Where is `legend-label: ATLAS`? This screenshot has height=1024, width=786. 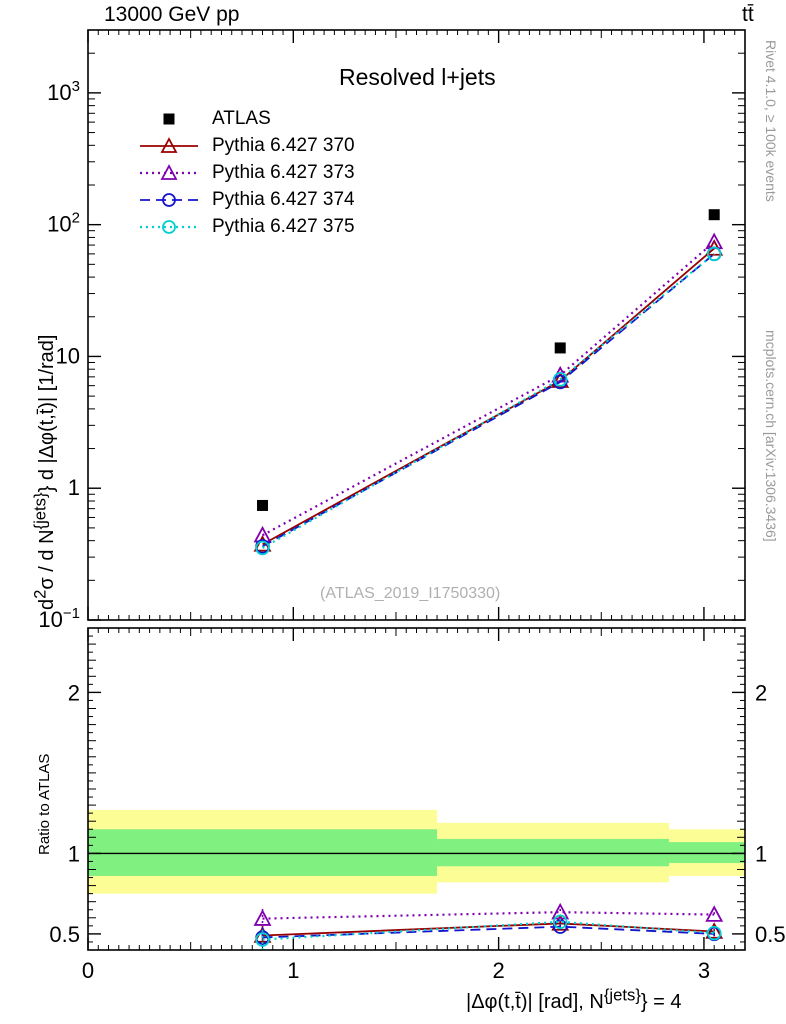 legend-label: ATLAS is located at coordinates (241, 118).